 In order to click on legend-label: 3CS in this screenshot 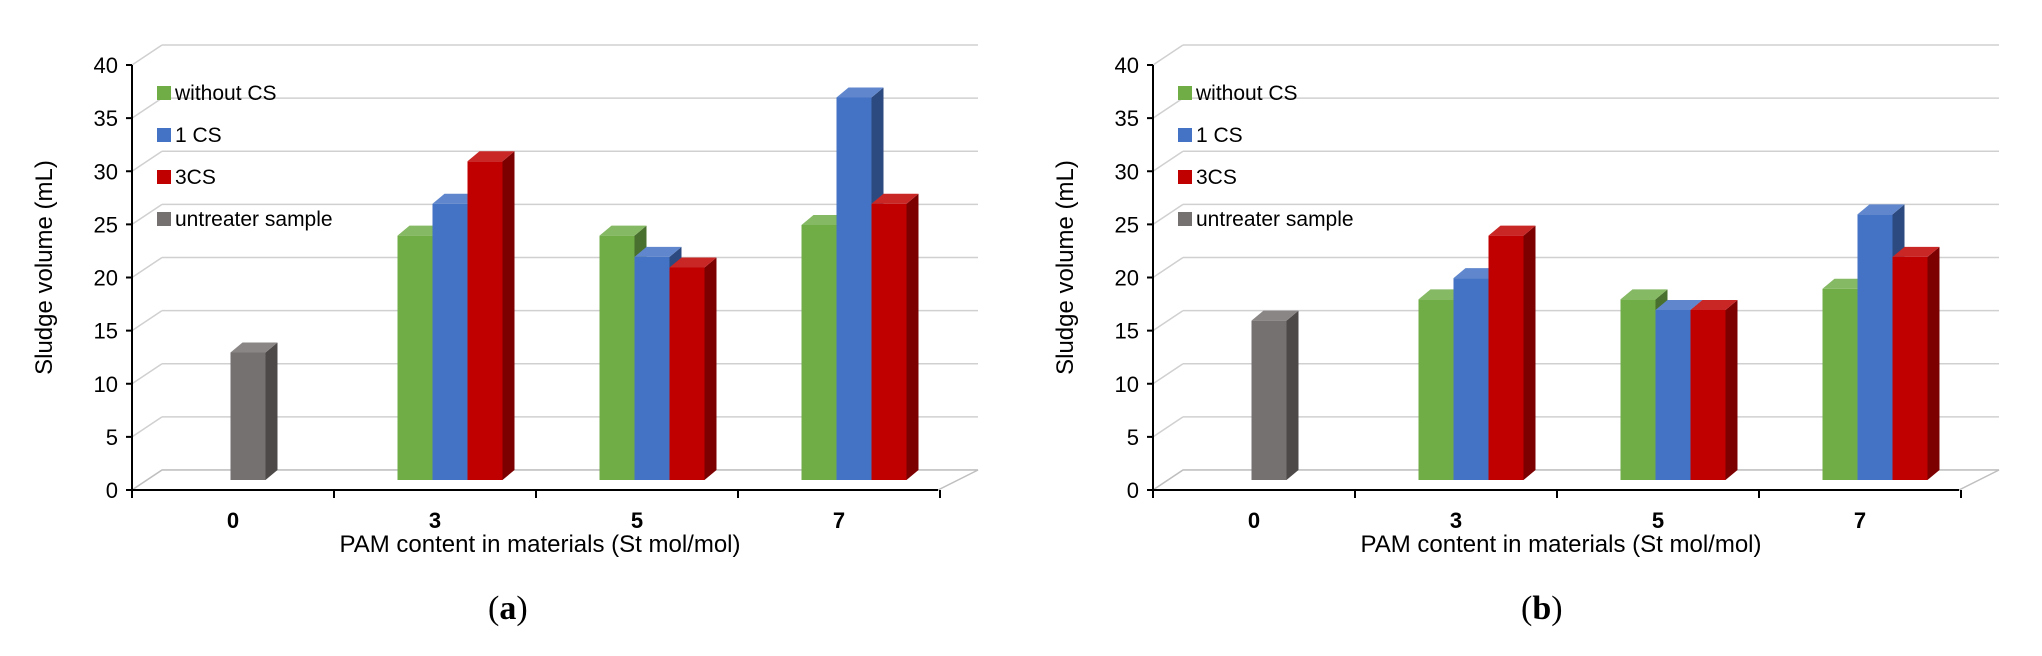, I will do `click(195, 177)`.